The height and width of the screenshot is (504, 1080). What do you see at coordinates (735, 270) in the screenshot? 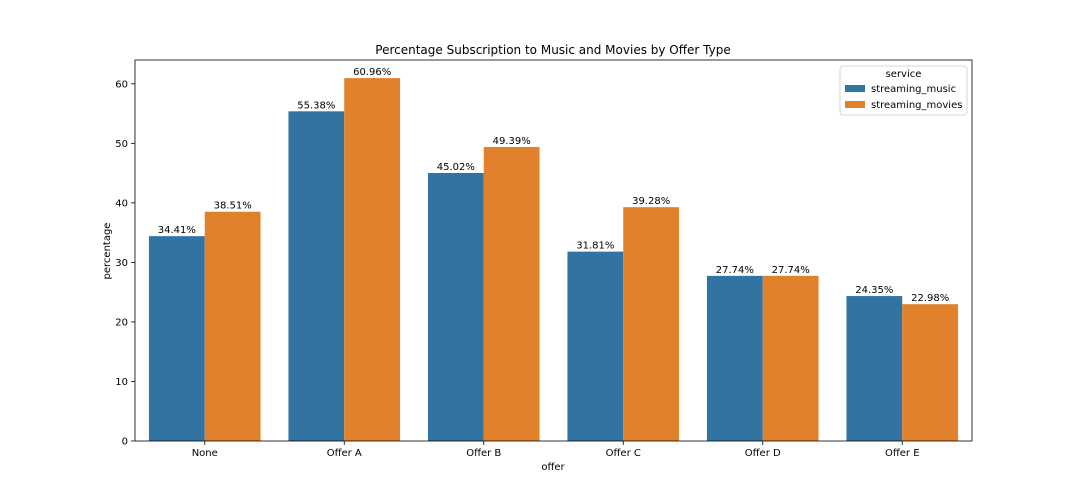
I see `data-label-streaming_music-4: 27.74%` at bounding box center [735, 270].